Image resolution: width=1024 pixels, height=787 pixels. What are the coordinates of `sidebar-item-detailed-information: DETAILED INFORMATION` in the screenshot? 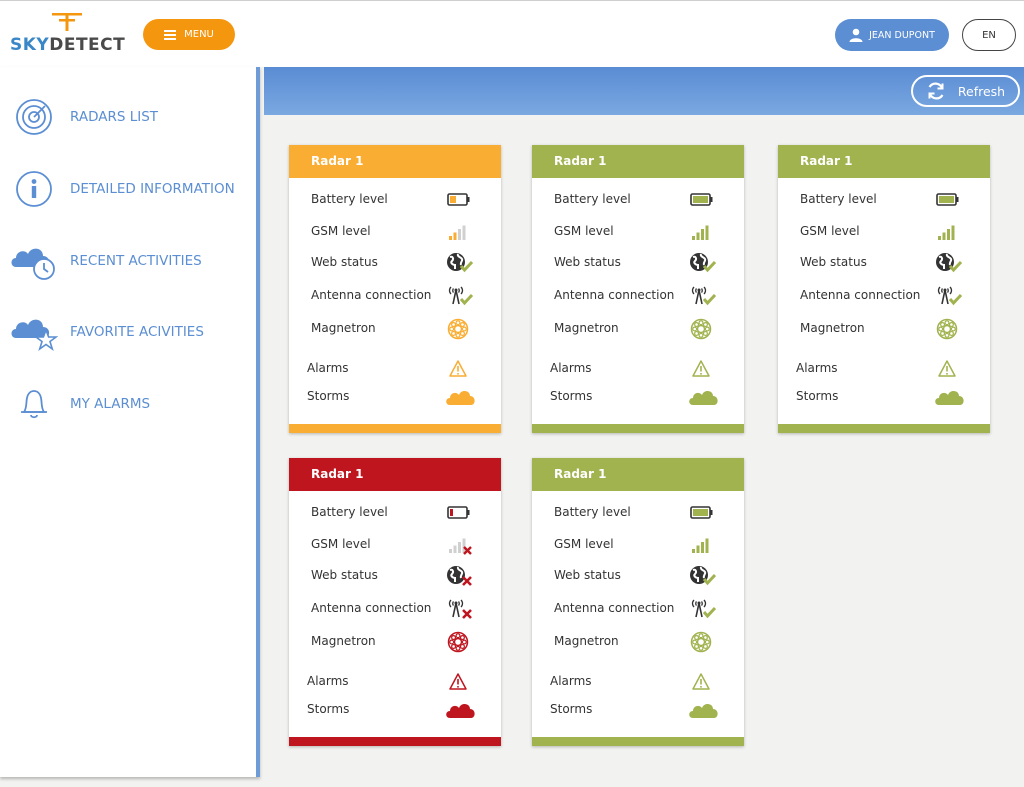 It's located at (128, 189).